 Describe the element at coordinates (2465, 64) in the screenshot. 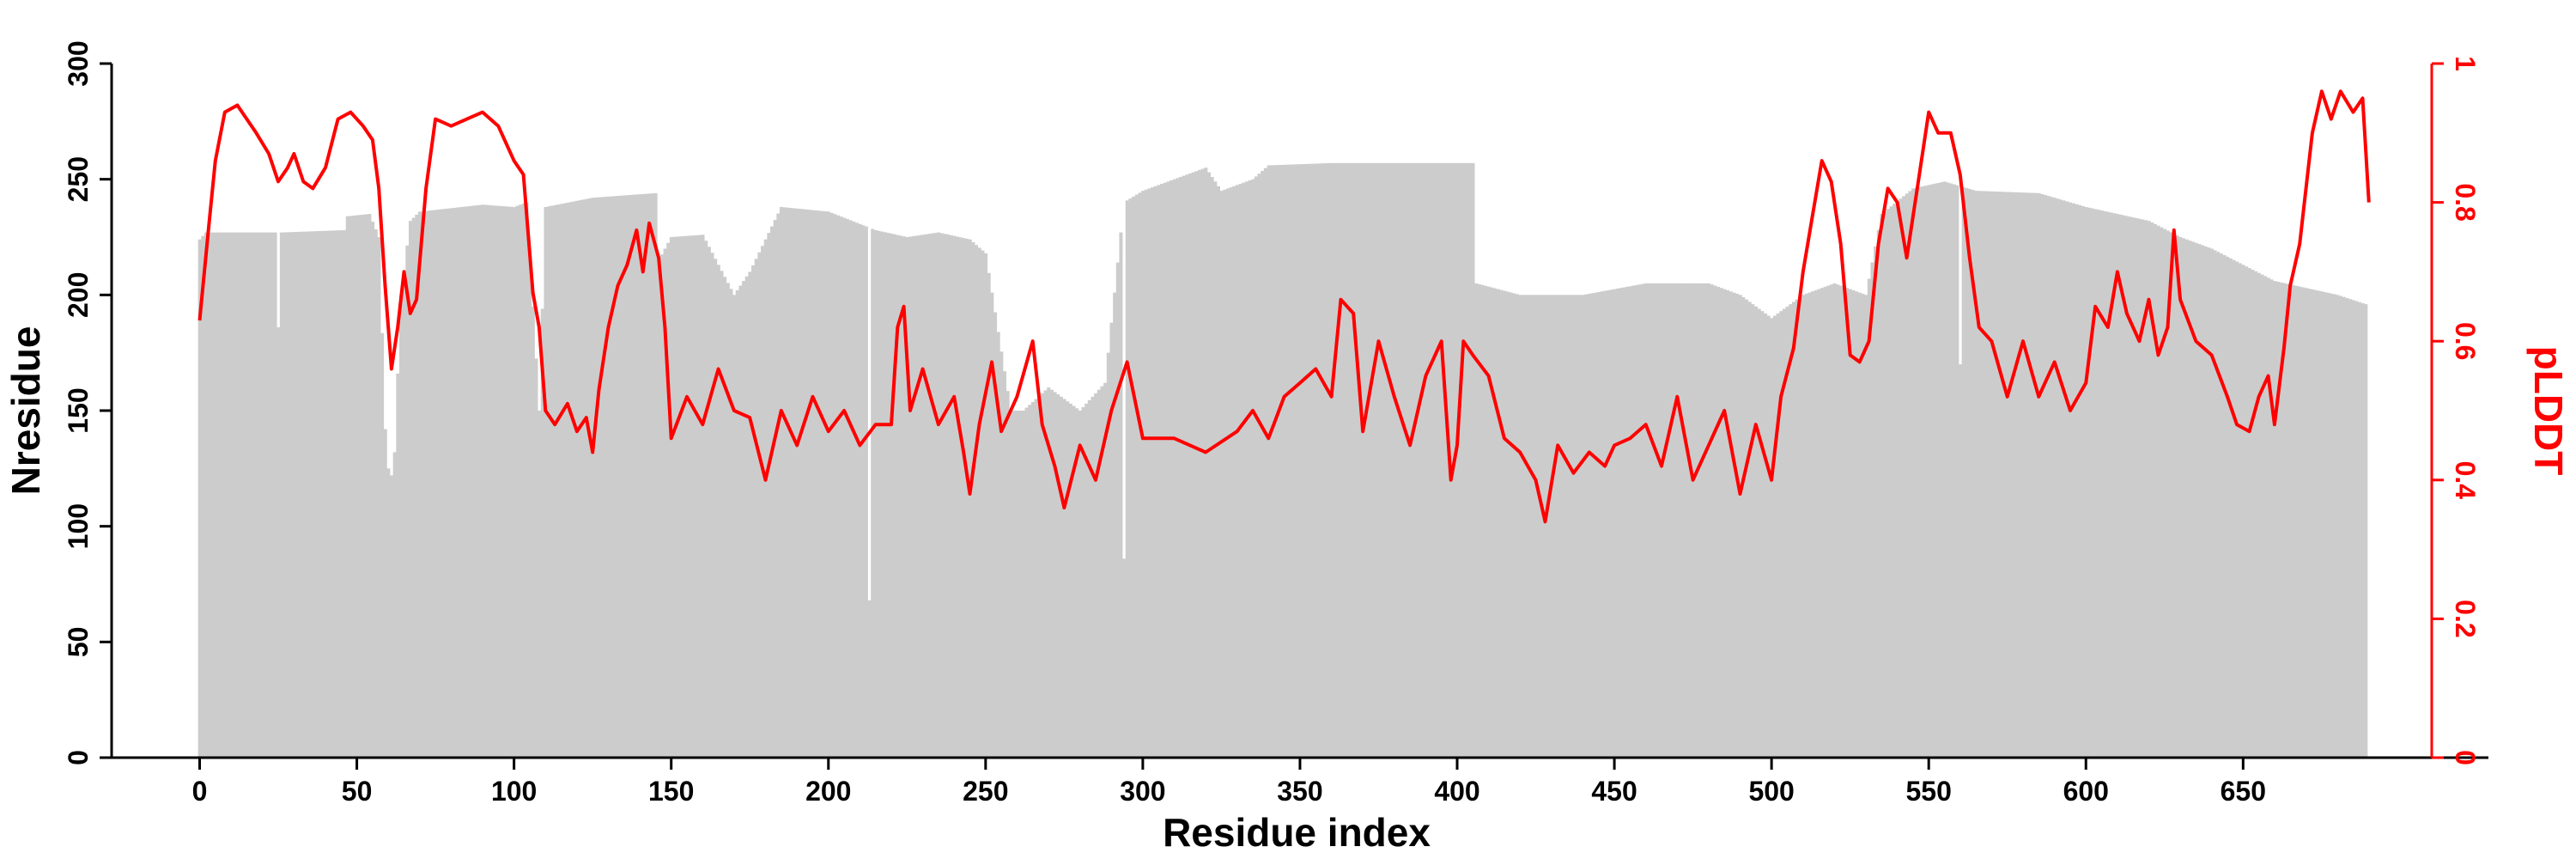

I see `y-right-tick-label: 1` at that location.